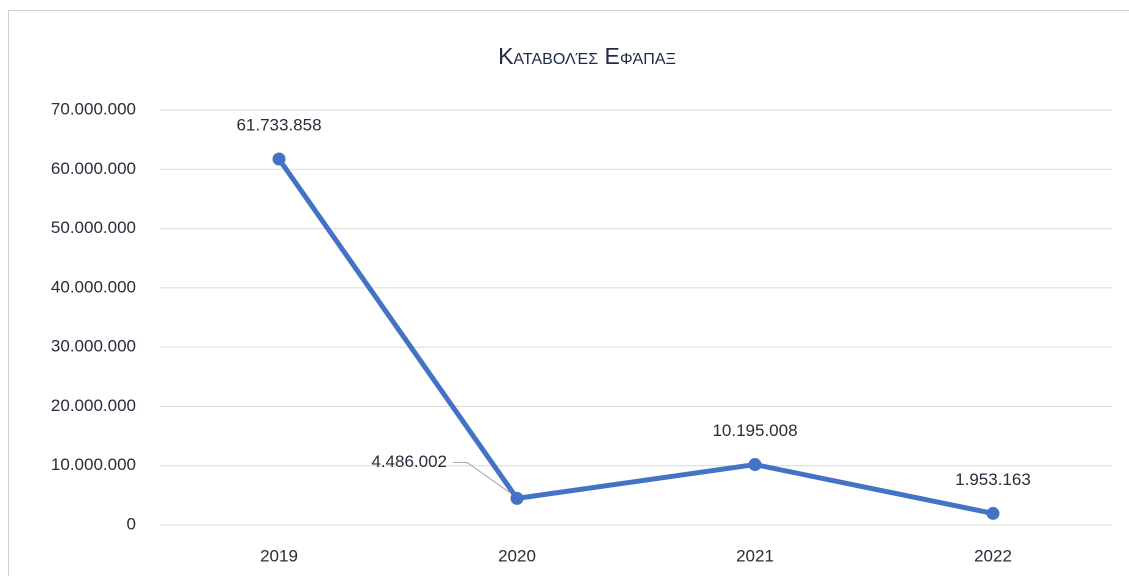  Describe the element at coordinates (93, 286) in the screenshot. I see `y-tick-label: 40.000.000` at that location.